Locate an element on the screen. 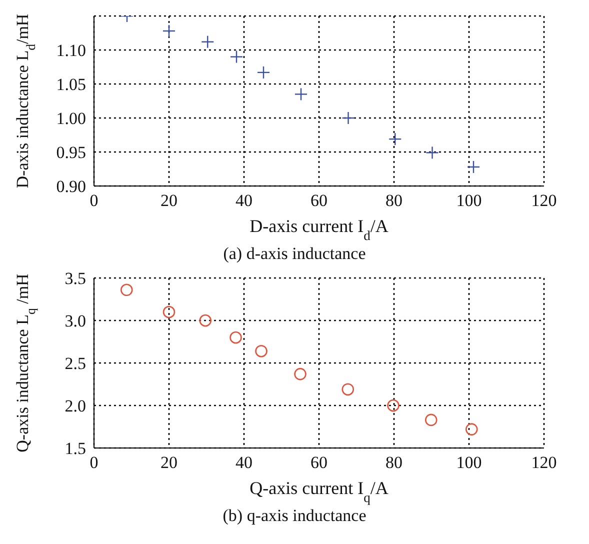 The height and width of the screenshot is (544, 589). y-tick-label: 2.5 is located at coordinates (75, 364).